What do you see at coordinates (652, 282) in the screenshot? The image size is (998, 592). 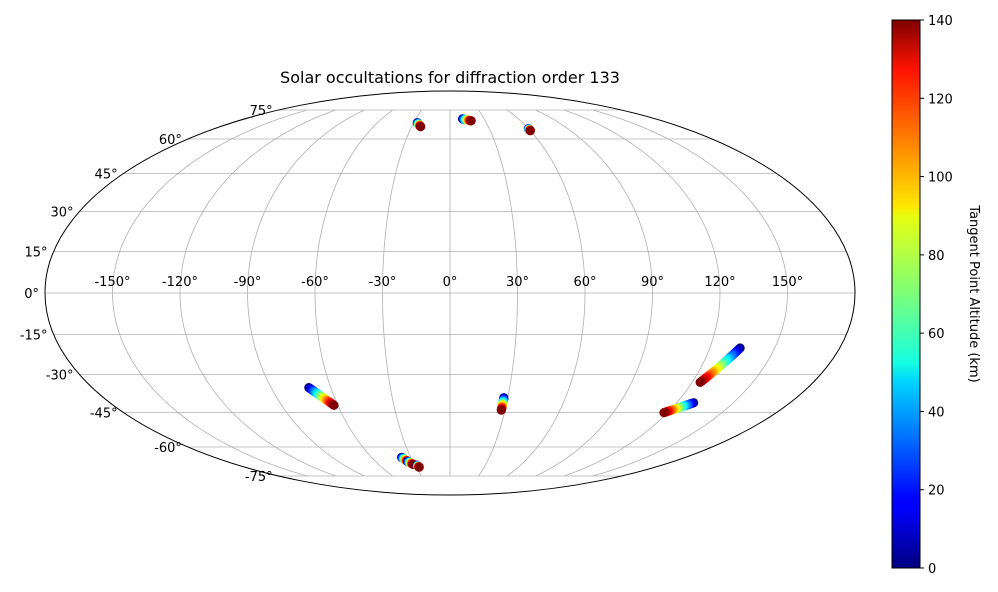 I see `longitude-tick-label: 90°` at bounding box center [652, 282].